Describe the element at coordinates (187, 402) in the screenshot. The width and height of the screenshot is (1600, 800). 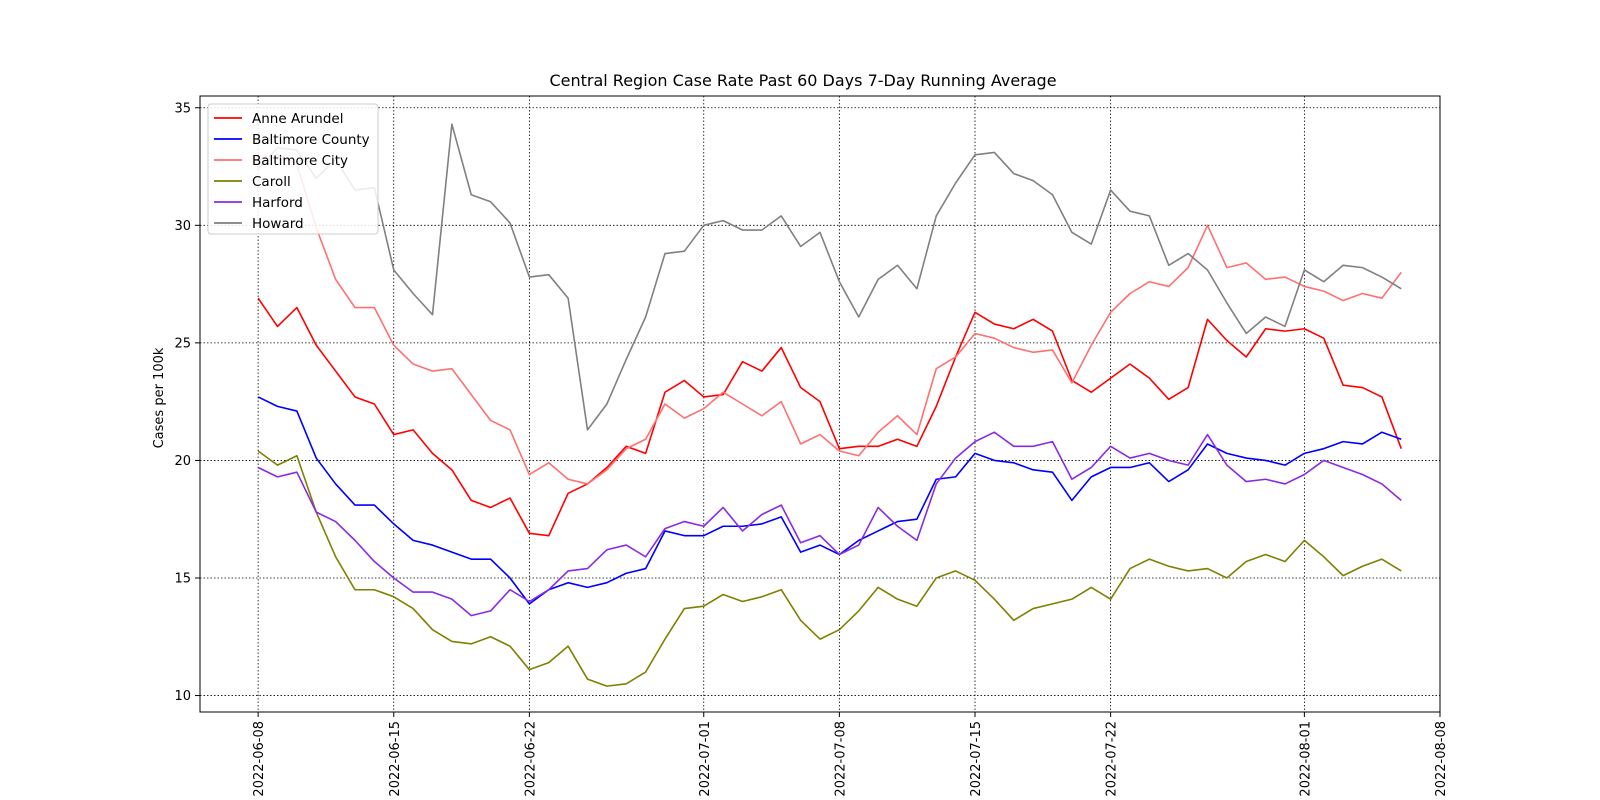
I see `y-axis-ticks: 10 15 20 25 30 35` at that location.